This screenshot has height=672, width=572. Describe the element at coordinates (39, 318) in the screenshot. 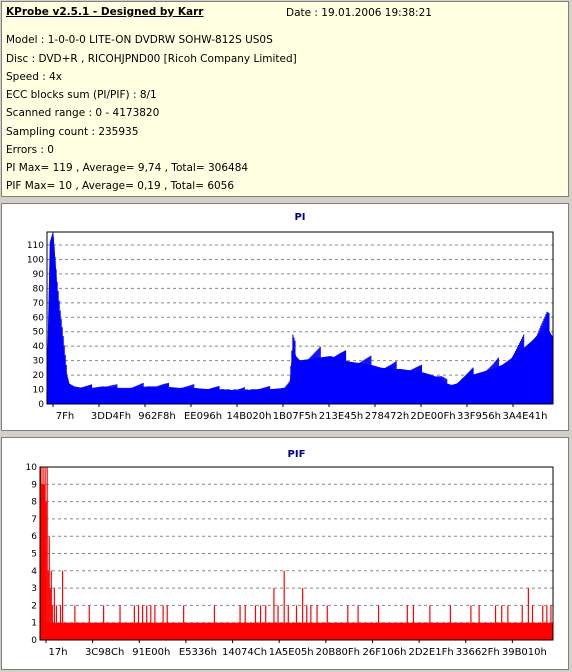

I see `y-tick-label: 60` at that location.